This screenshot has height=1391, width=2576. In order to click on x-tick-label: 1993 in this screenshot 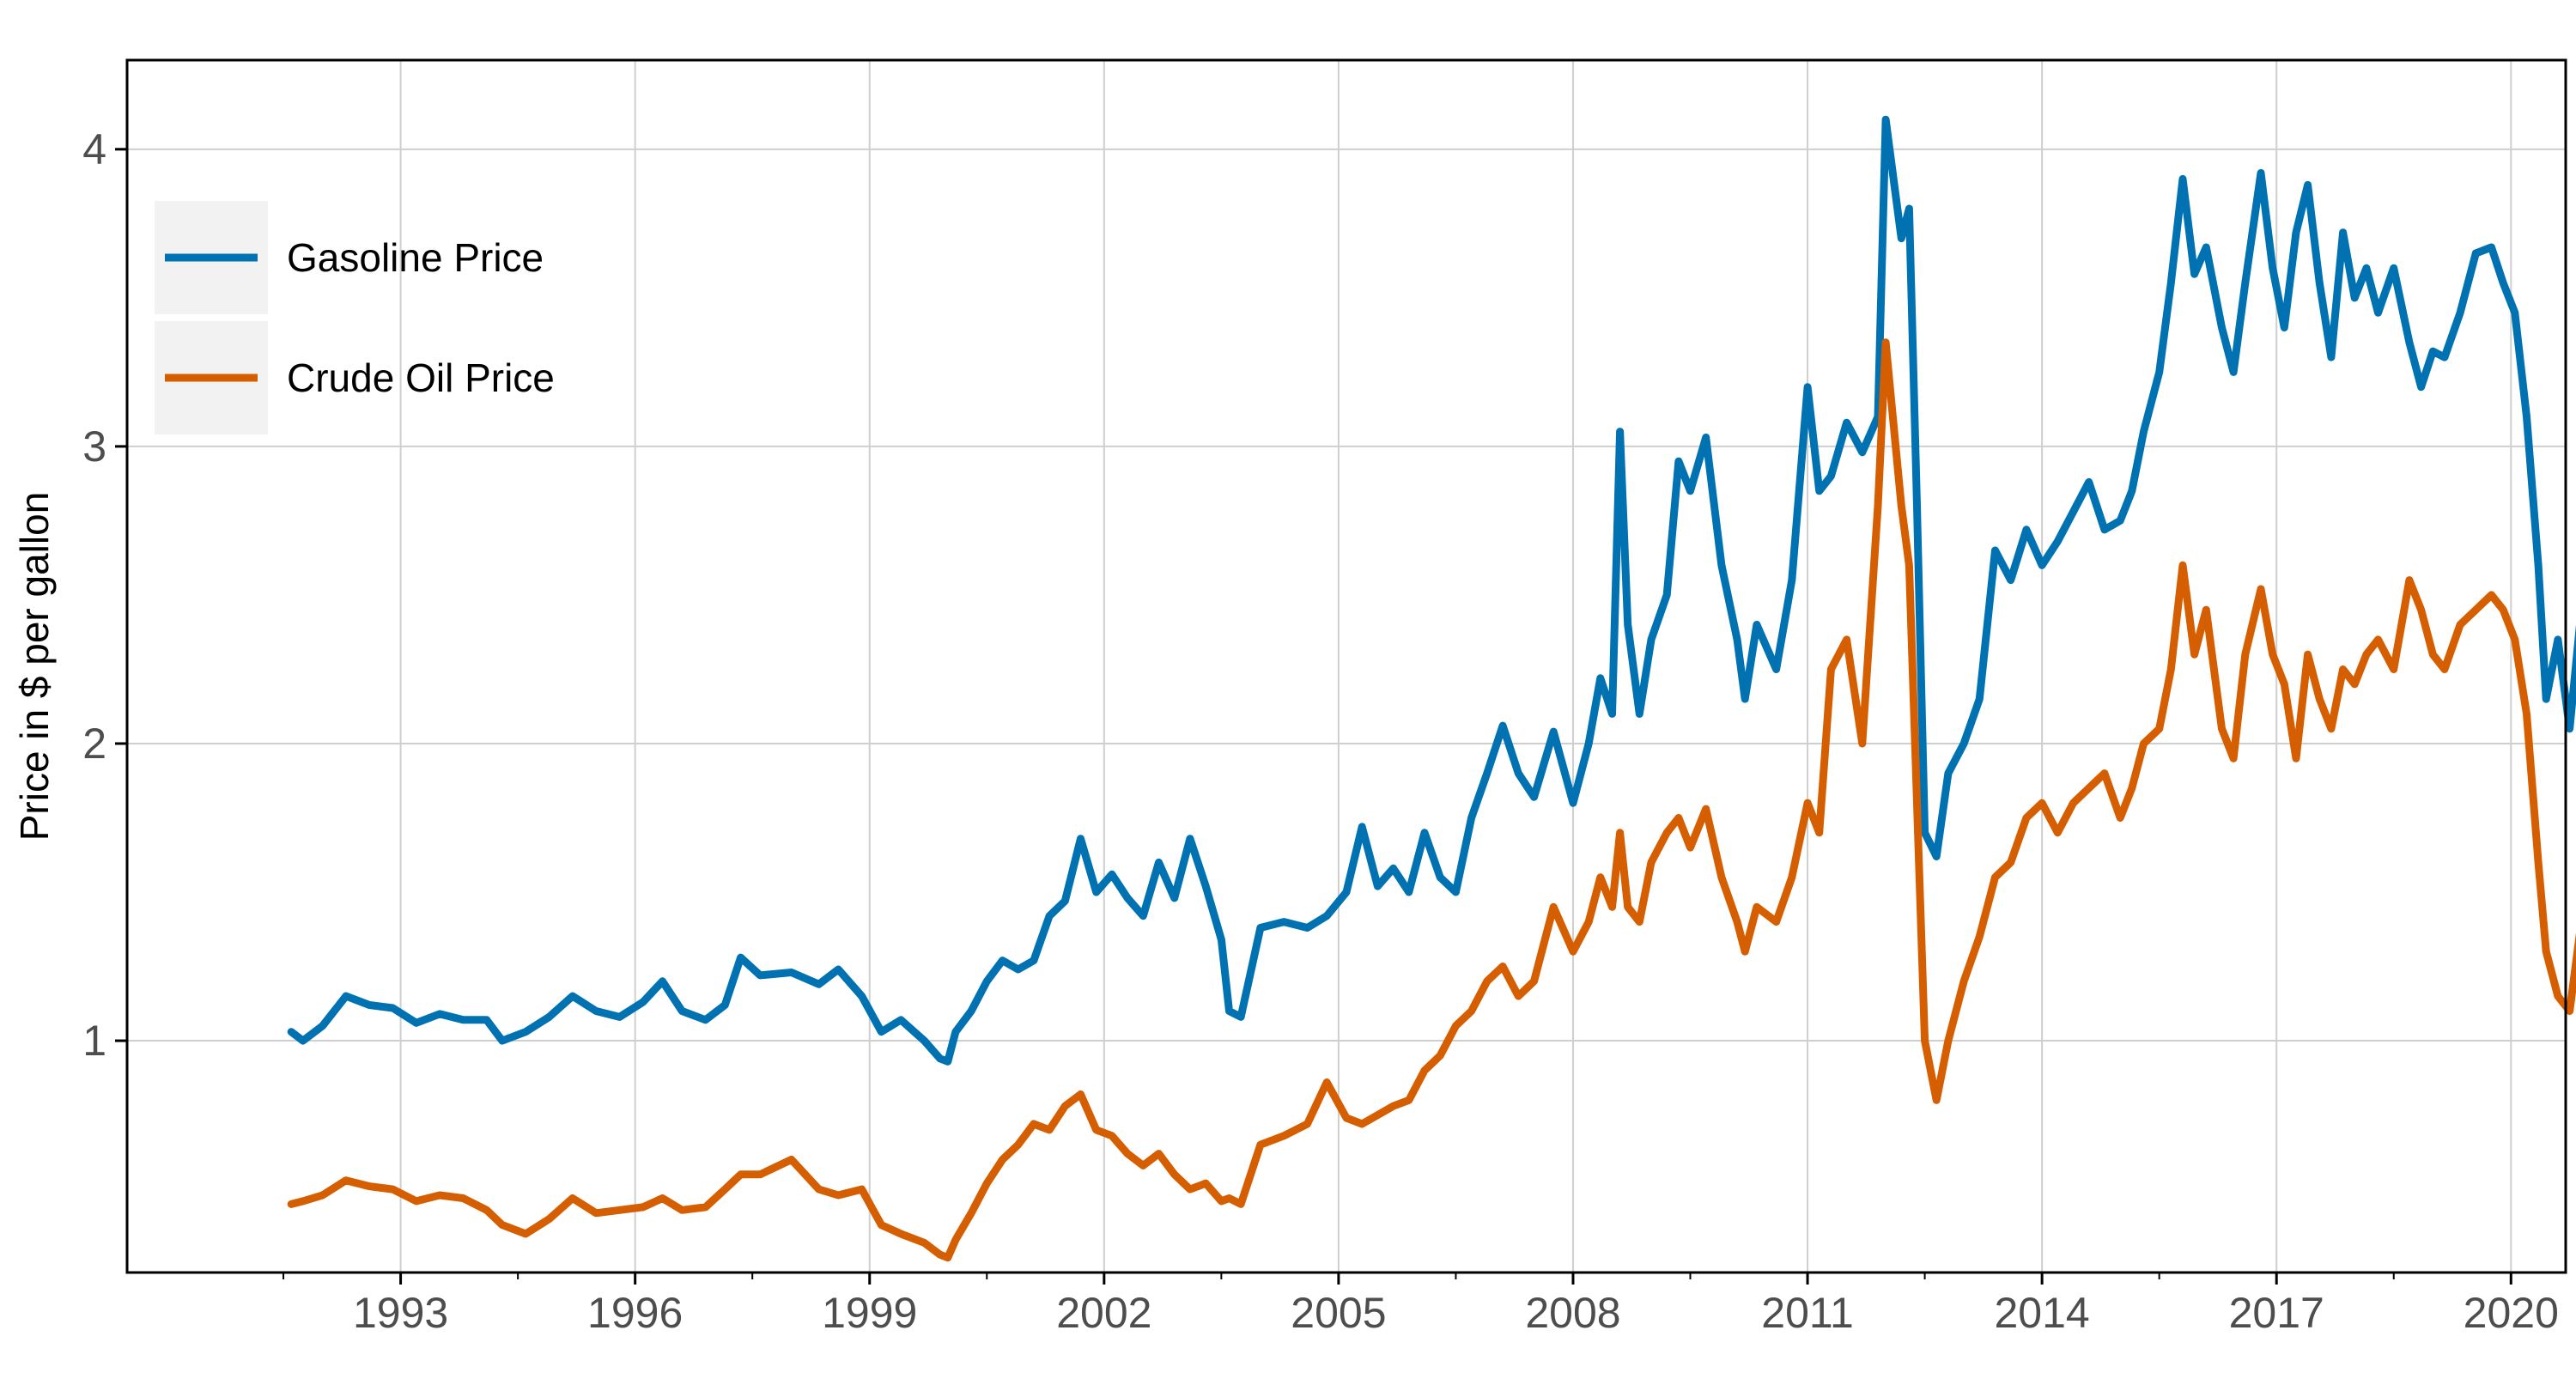, I will do `click(400, 1313)`.